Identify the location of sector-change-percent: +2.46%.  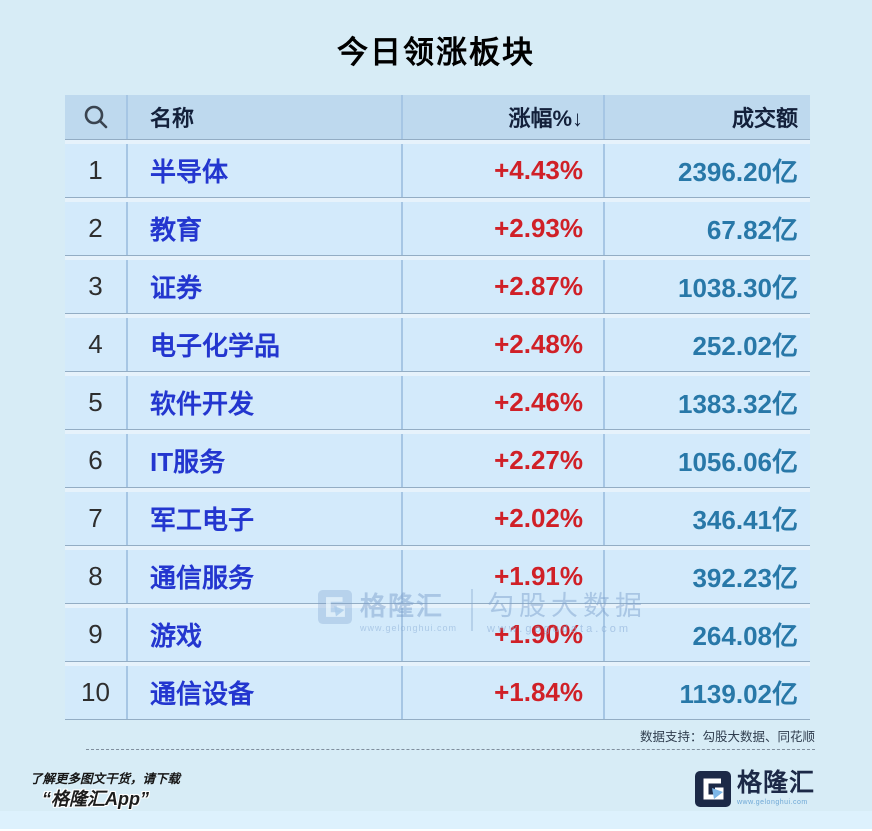
(504, 402).